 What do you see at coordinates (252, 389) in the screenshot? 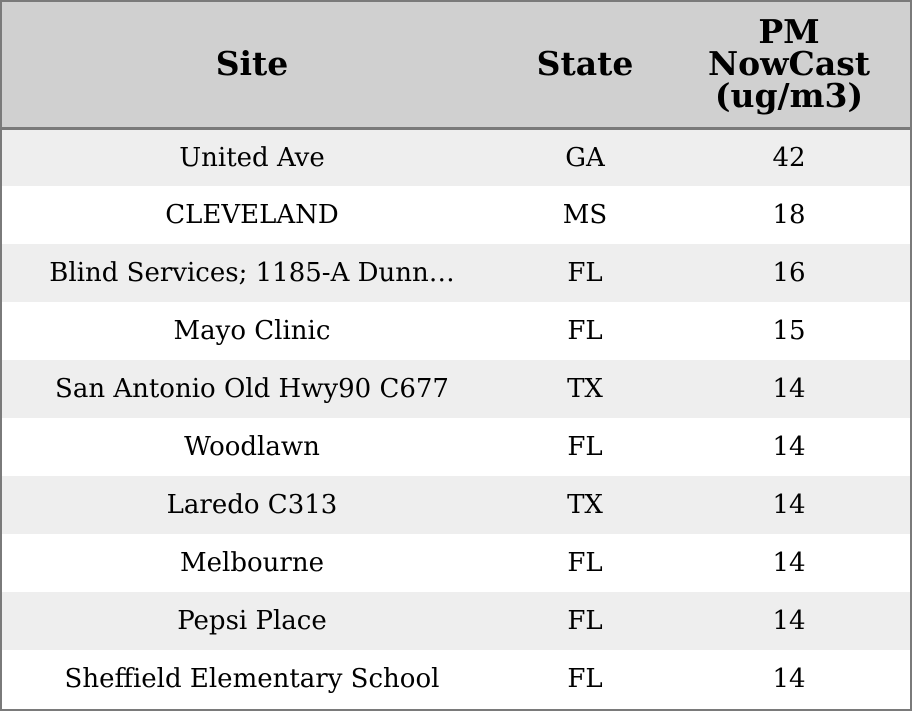
I see `cell-site: San Antonio Old Hwy90 C677` at bounding box center [252, 389].